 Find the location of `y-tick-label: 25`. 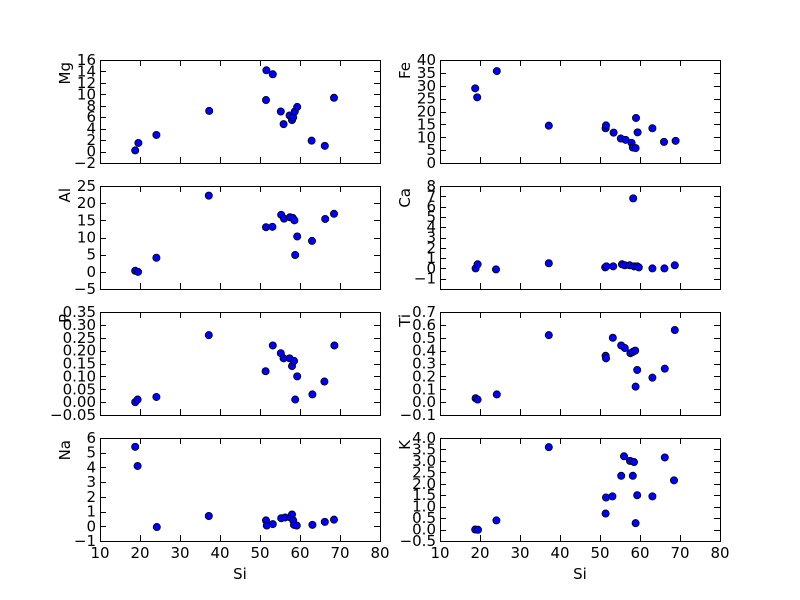

y-tick-label: 25 is located at coordinates (86, 186).